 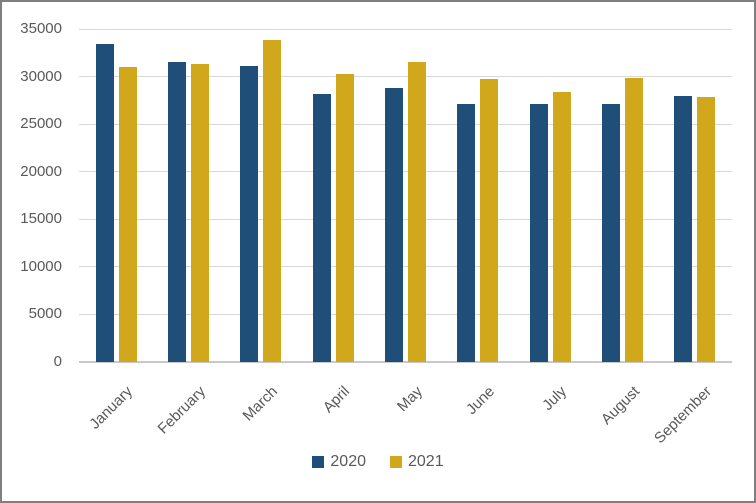 I want to click on bar-2021-april, so click(x=344, y=217).